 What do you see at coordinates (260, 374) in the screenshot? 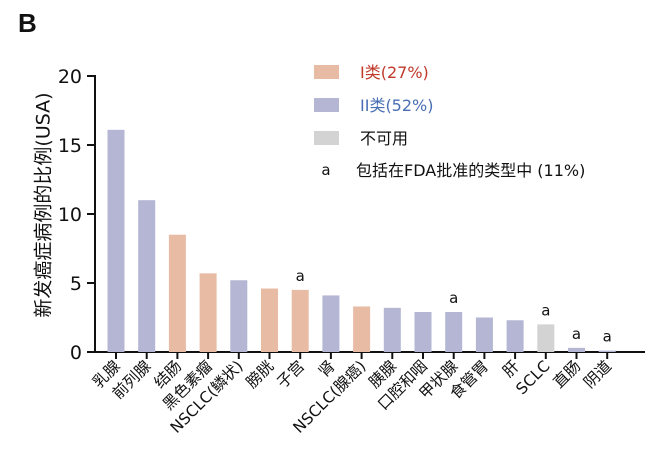
I see `x-tick-label: 膀胱` at bounding box center [260, 374].